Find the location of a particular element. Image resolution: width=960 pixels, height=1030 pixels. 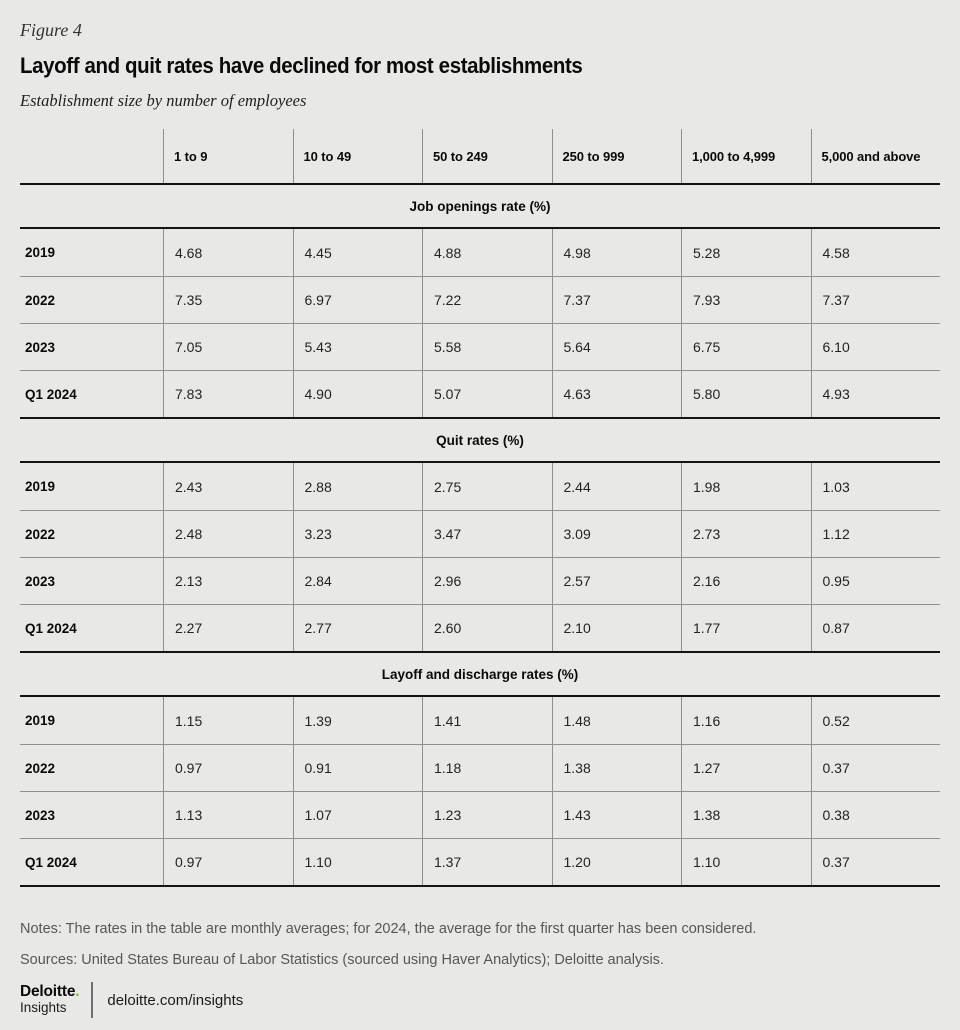

table-row: Q1 2024 0.97 1.10 1.37 1.20 1.10 0.37 is located at coordinates (480, 861).